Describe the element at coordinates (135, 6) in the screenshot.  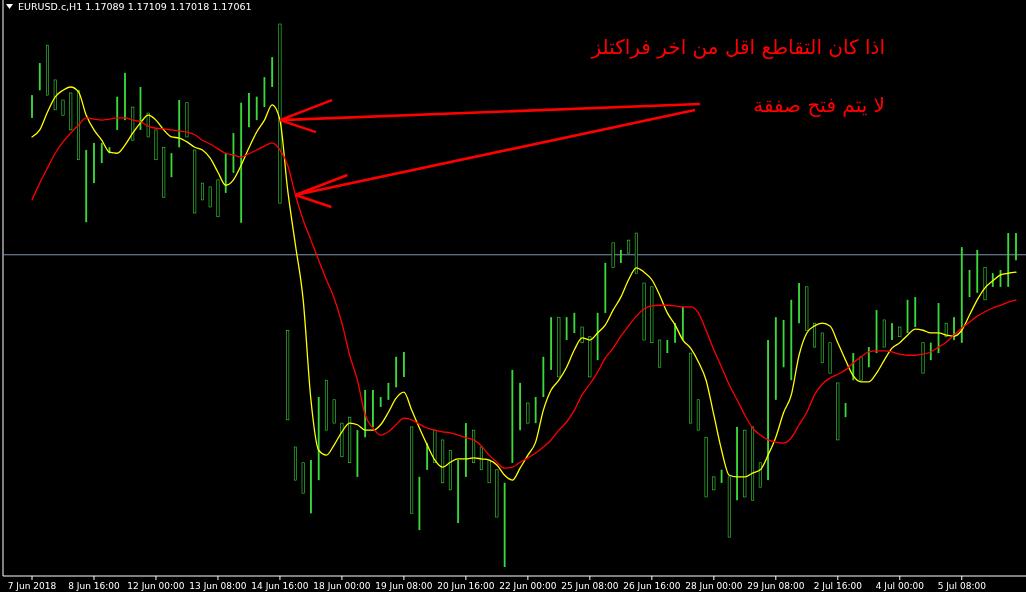
I see `chart-title: EURUSD.c,H1 1.17089 1.17109 1.17018 1.17061` at that location.